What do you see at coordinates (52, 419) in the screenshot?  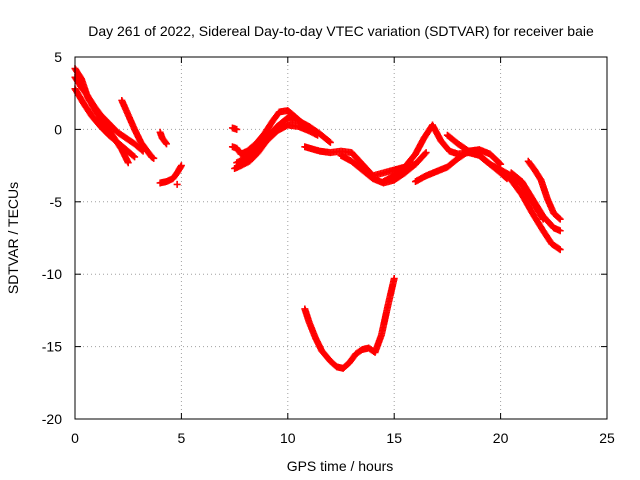 I see `y-tick-label: -20` at bounding box center [52, 419].